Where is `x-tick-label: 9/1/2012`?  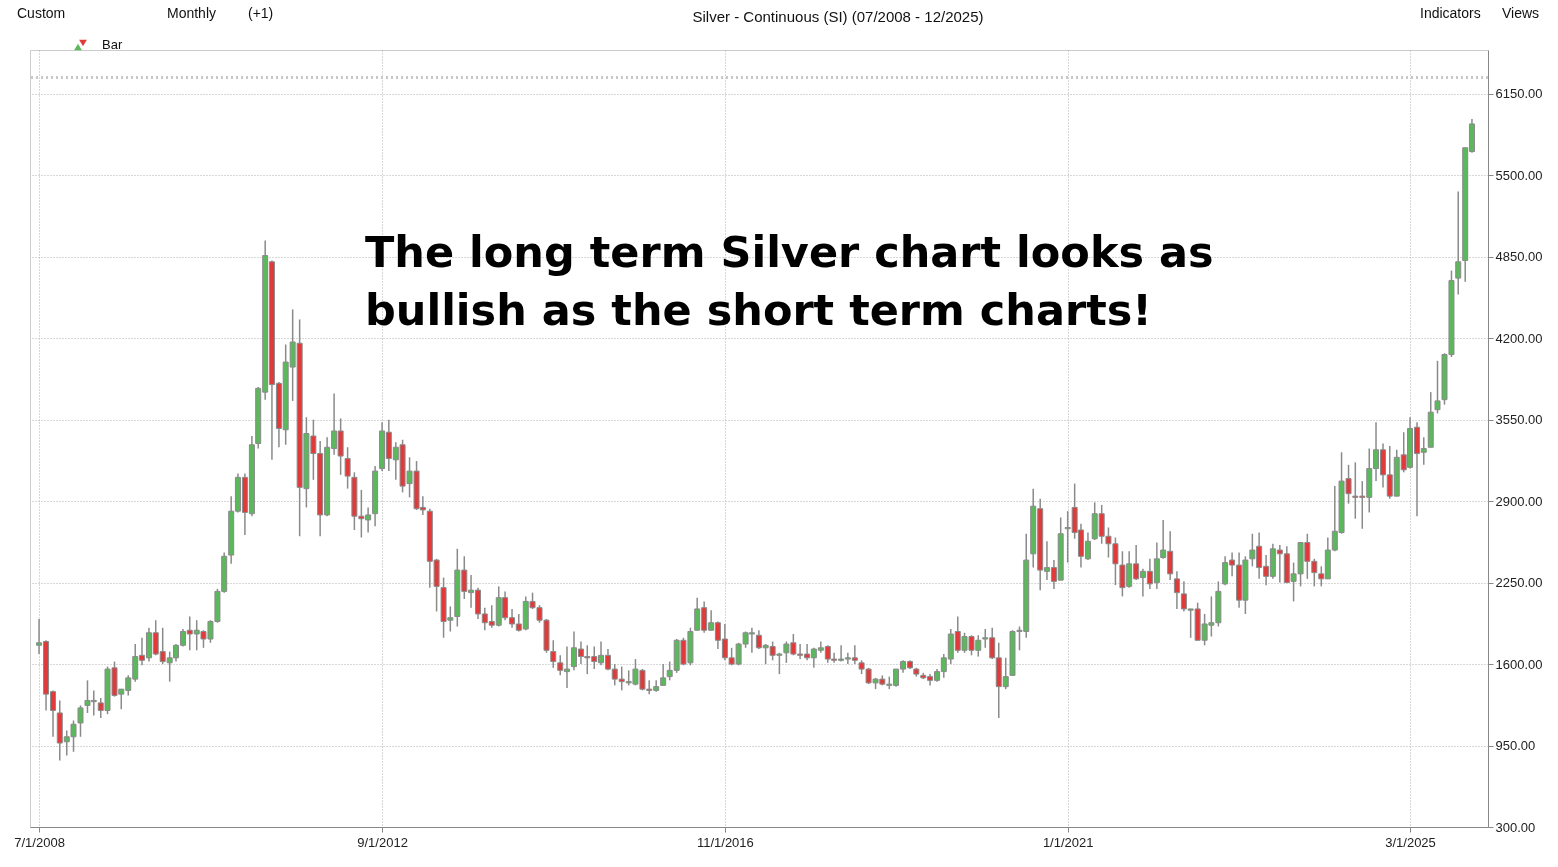
x-tick-label: 9/1/2012 is located at coordinates (382, 842).